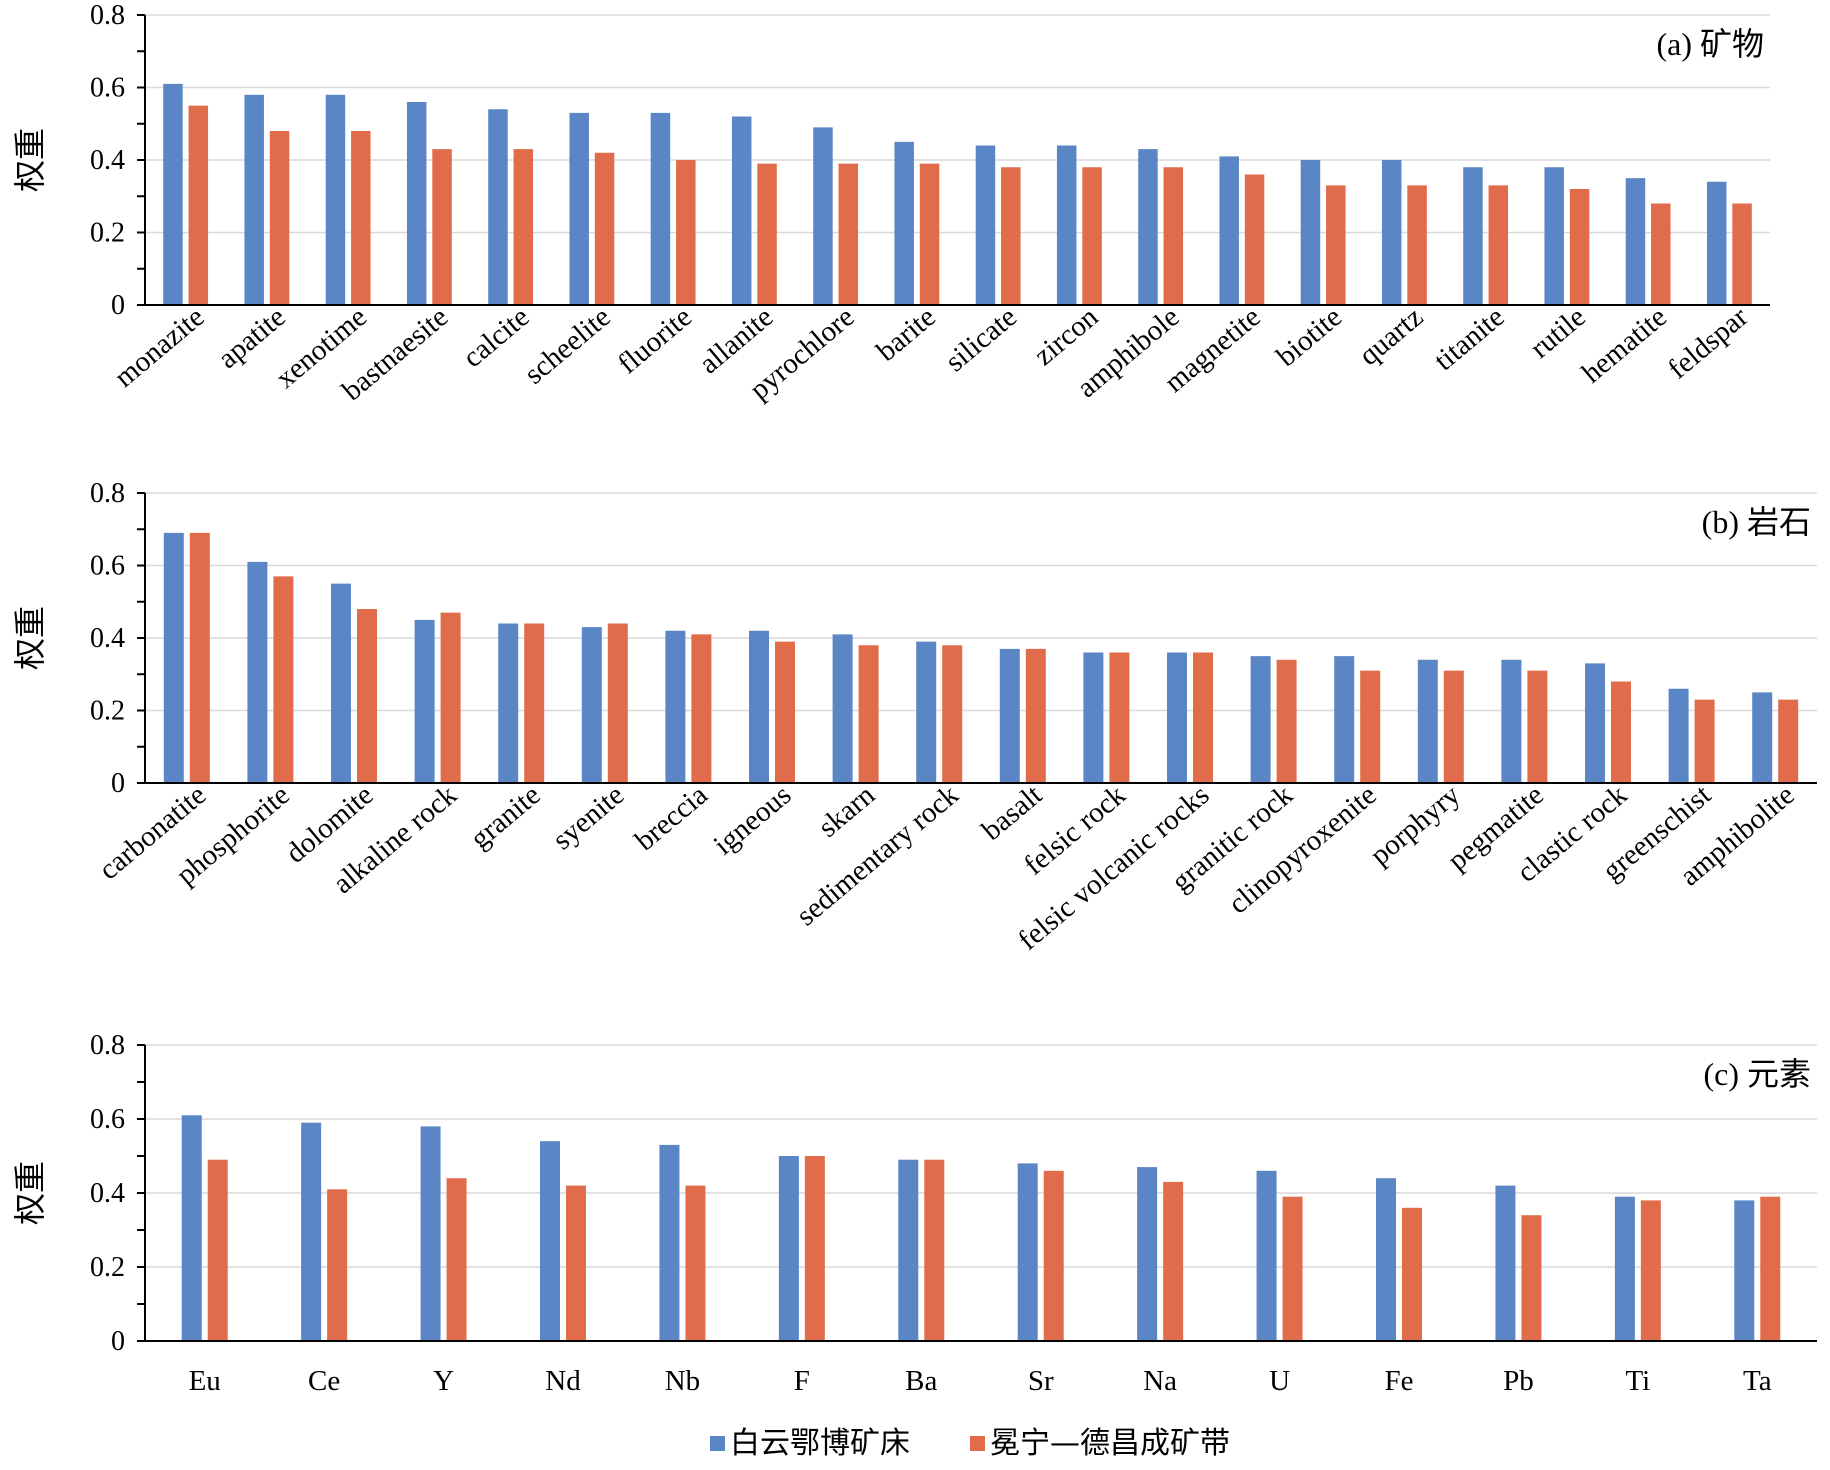 Image resolution: width=1830 pixels, height=1470 pixels. Describe the element at coordinates (682, 1381) in the screenshot. I see `x-tick-label: Nb` at that location.